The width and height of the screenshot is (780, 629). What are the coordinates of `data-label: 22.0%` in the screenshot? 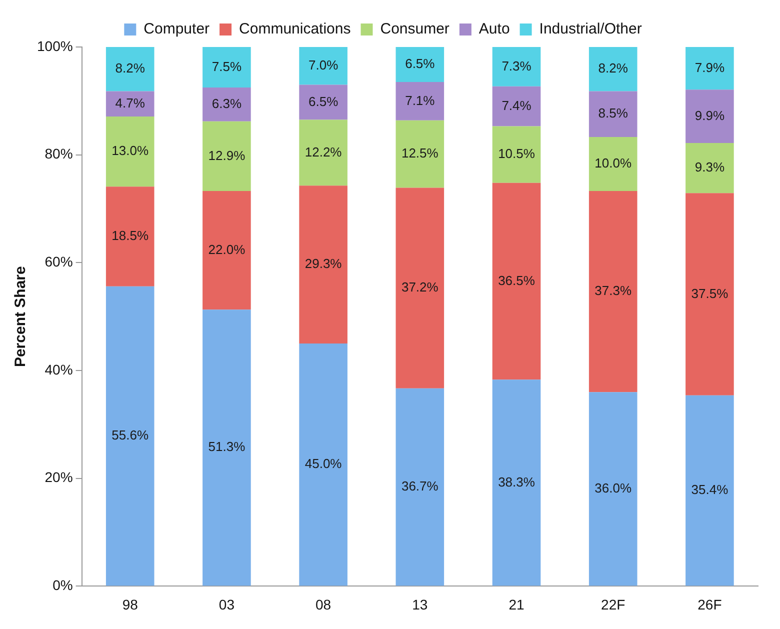 It's located at (227, 249).